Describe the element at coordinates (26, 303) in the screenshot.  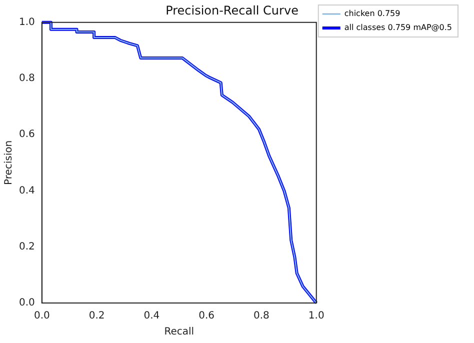
I see `y-tick-label: 0.0` at that location.